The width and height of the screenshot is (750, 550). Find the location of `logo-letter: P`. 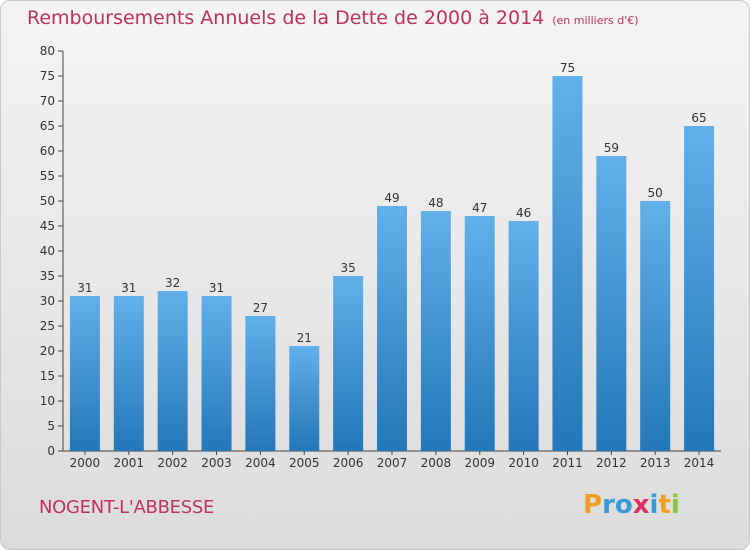

logo-letter: P is located at coordinates (593, 505).